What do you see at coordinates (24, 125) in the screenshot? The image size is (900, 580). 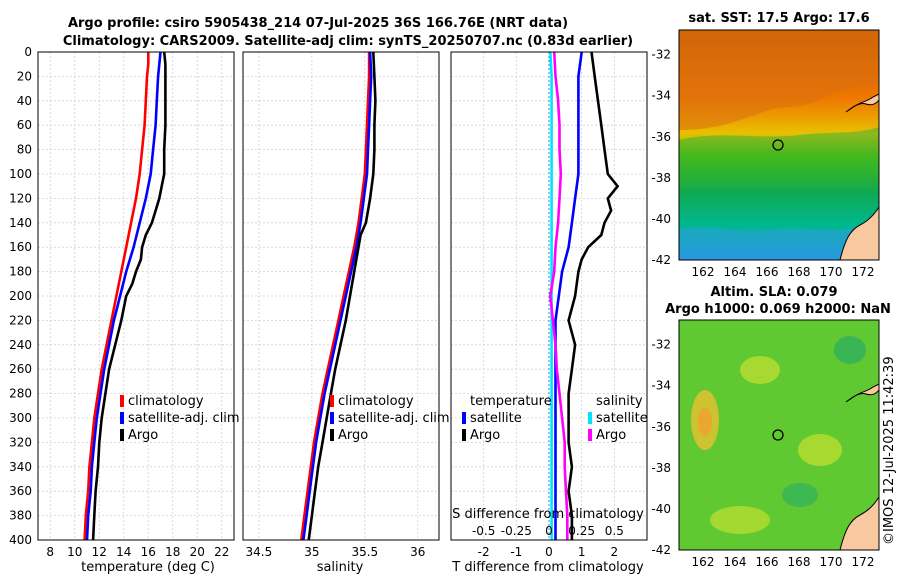 I see `y-tick-label: 60` at bounding box center [24, 125].